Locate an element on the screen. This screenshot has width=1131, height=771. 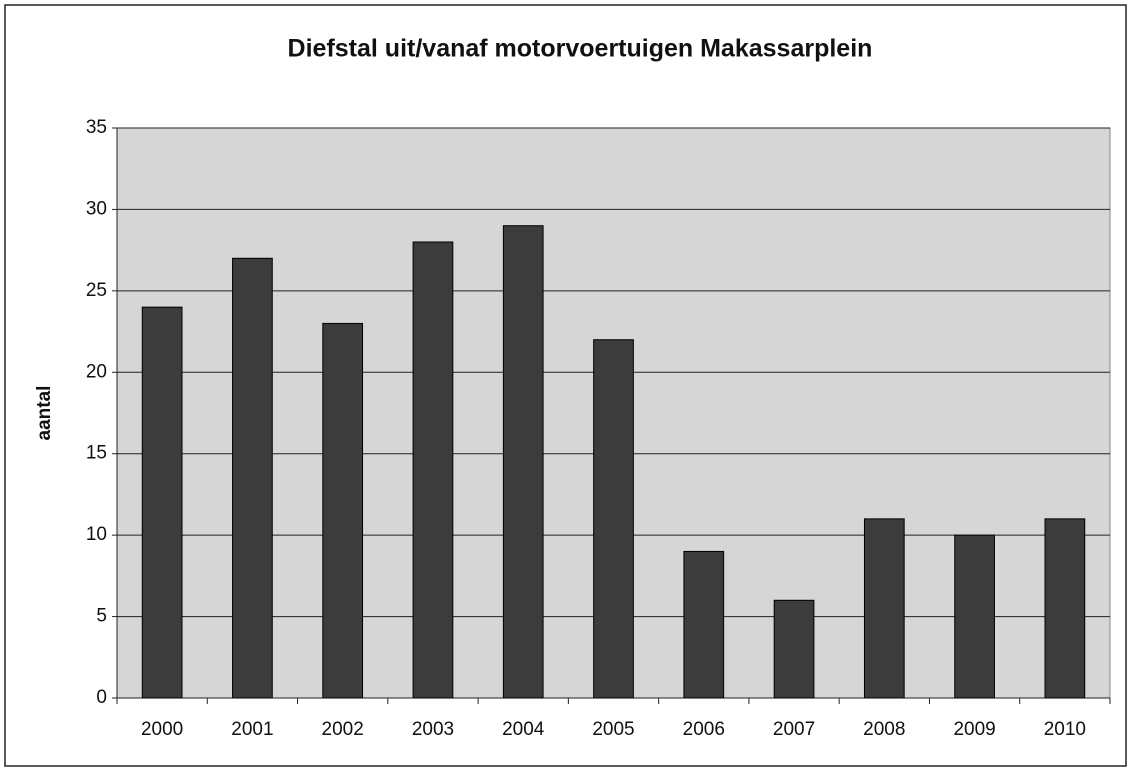
y-tick-label: 10 is located at coordinates (96, 534).